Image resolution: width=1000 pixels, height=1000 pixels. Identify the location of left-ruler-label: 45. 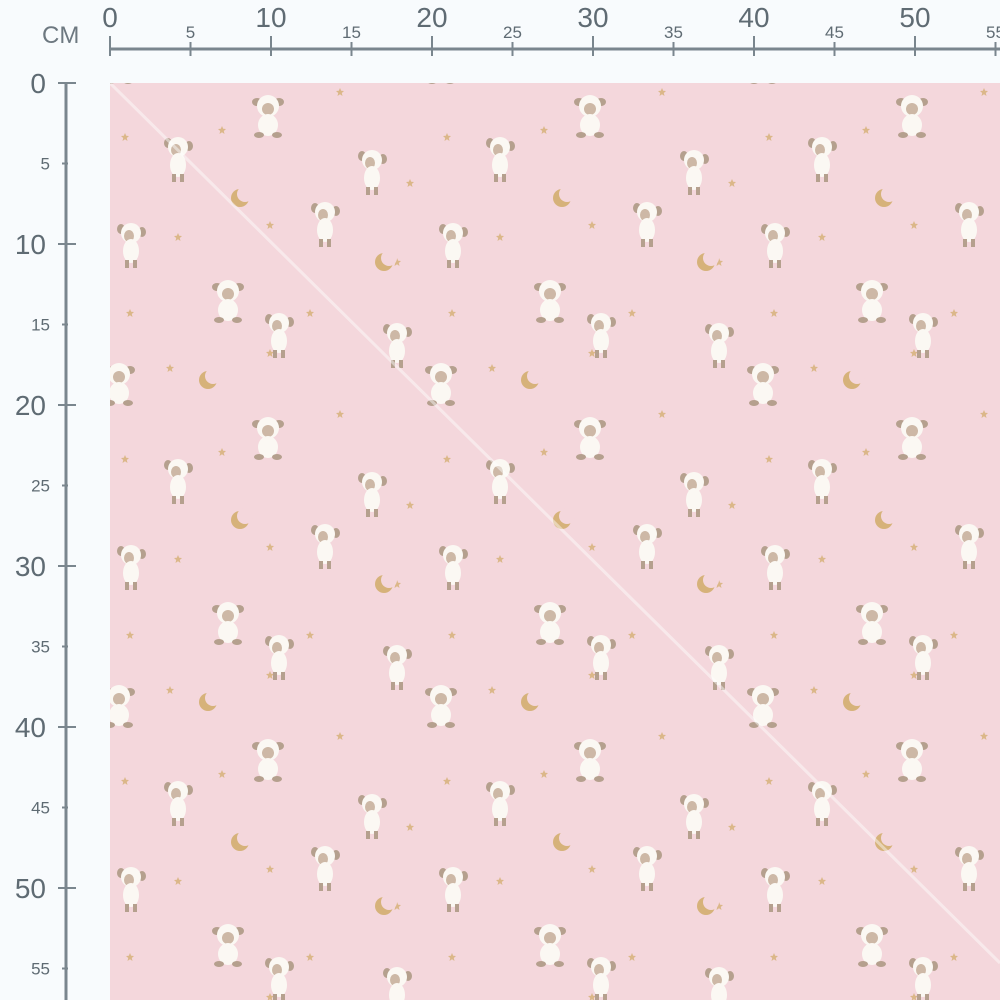
(40, 808).